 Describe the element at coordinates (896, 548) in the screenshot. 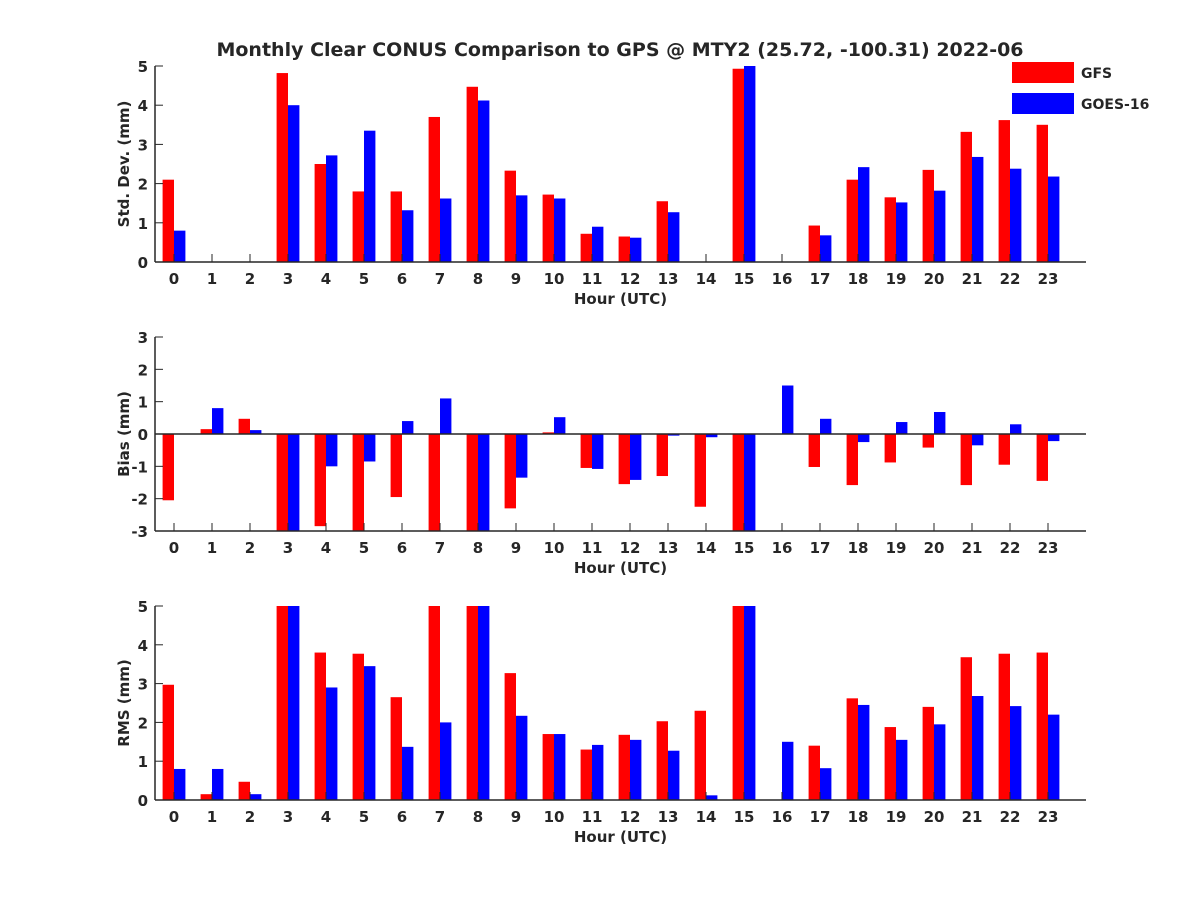

I see `x-tick-label: 19` at that location.